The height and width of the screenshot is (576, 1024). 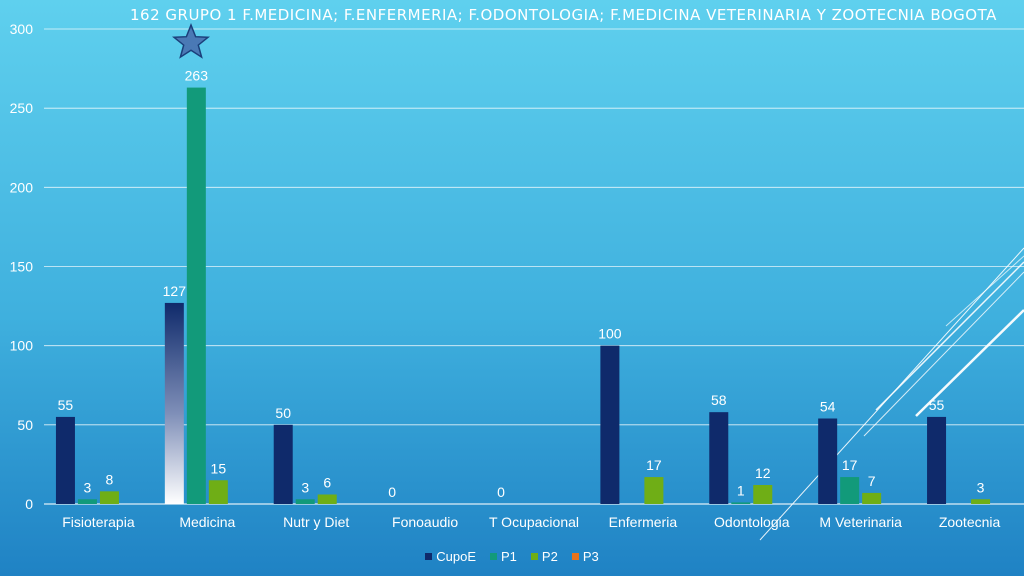 I want to click on legend-item-cupoe: CupoE, so click(x=450, y=556).